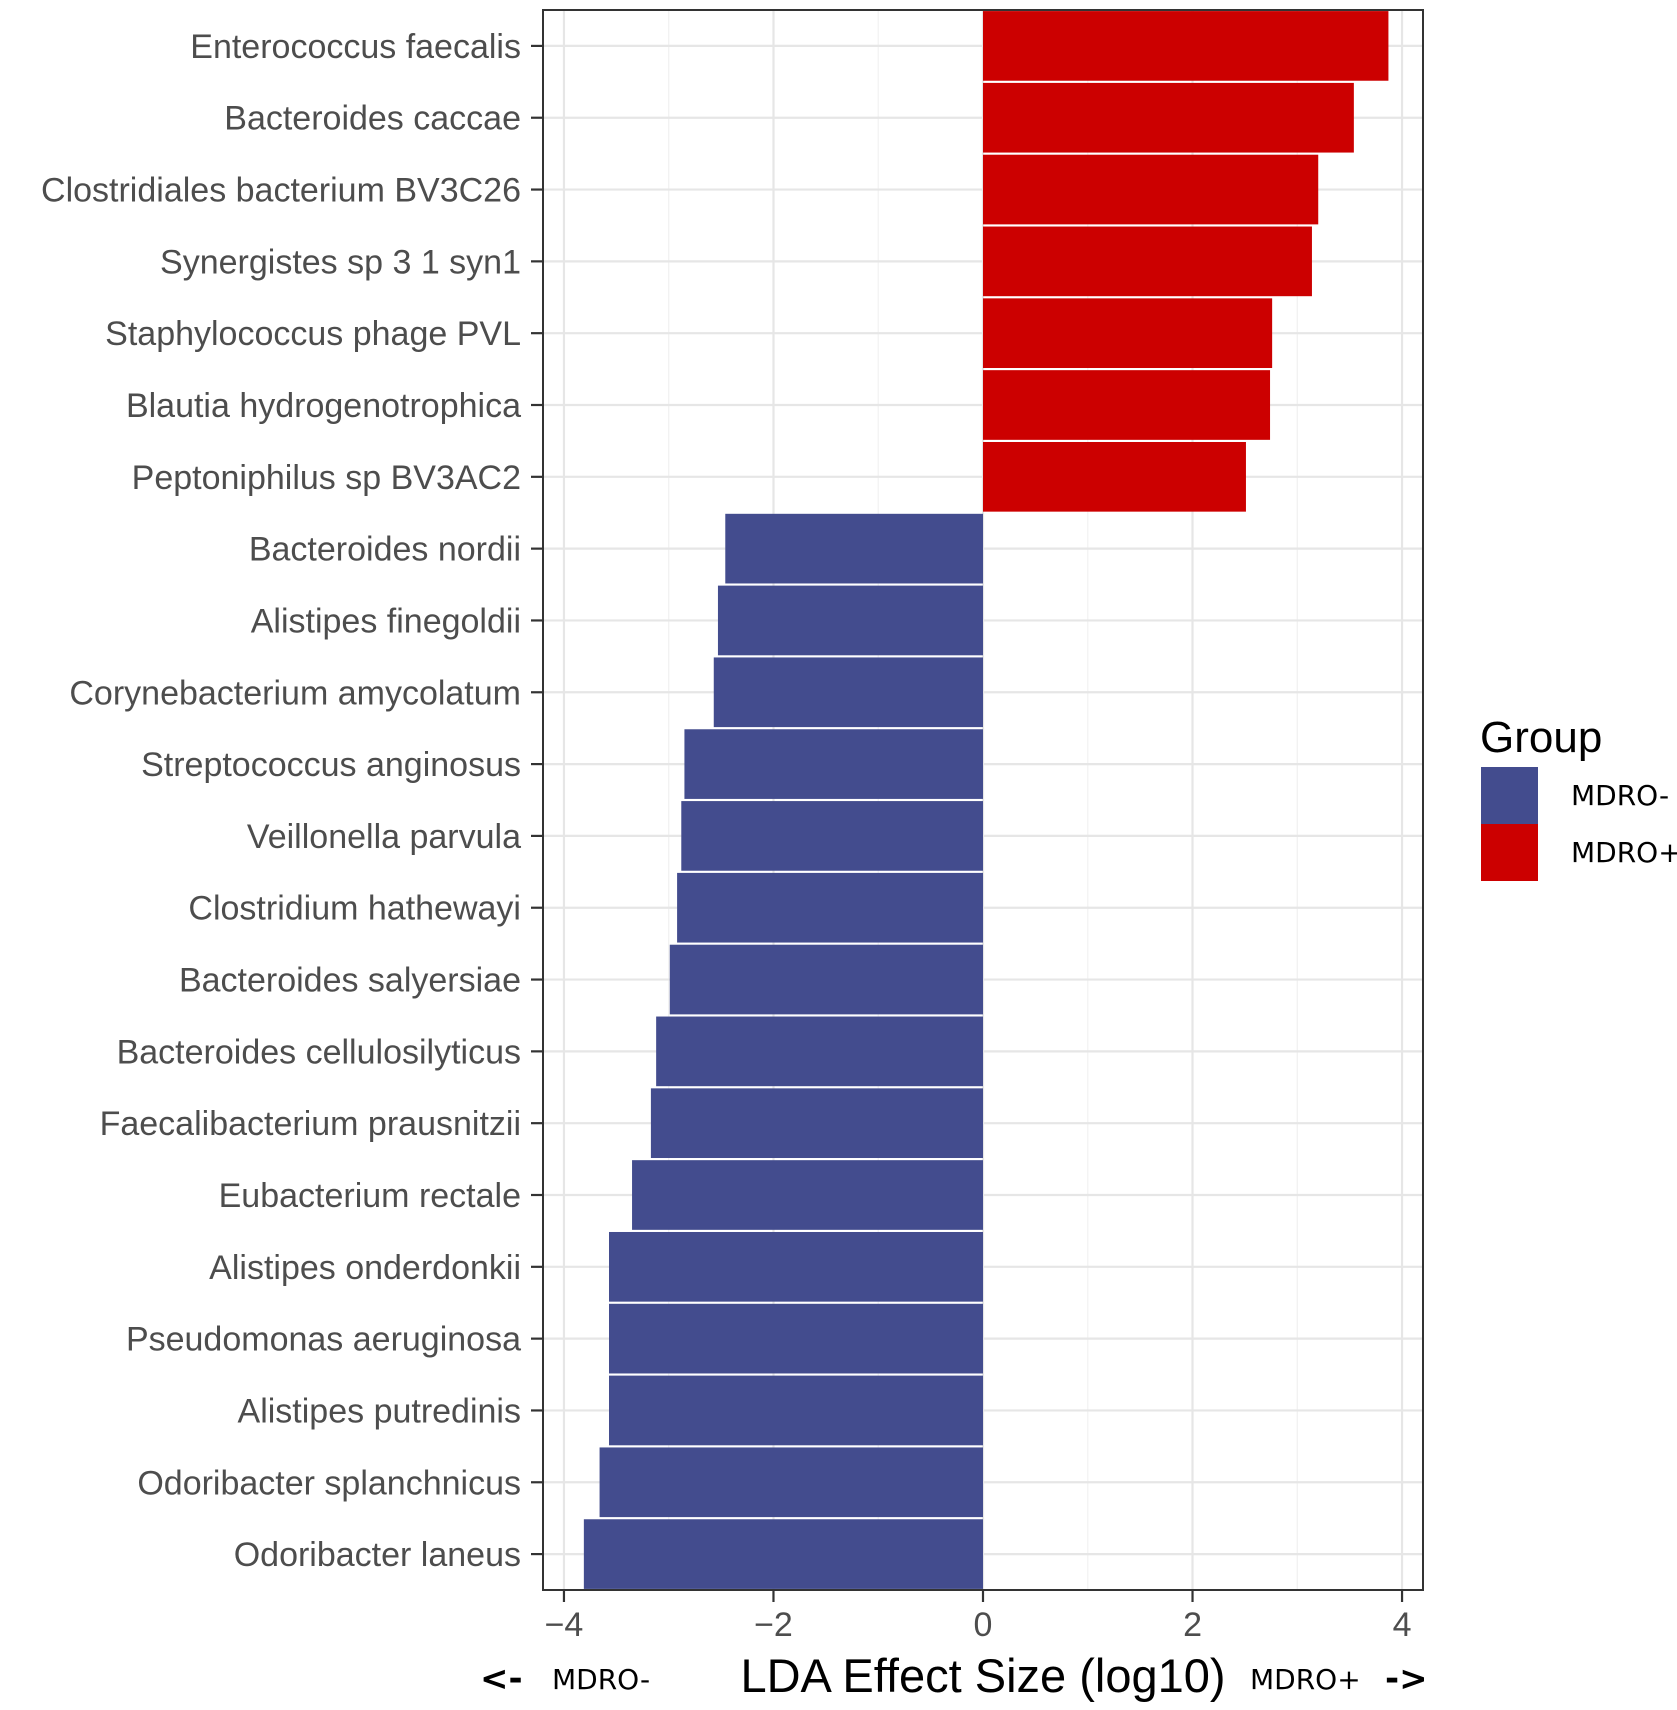 This screenshot has width=1677, height=1710. What do you see at coordinates (1406, 1679) in the screenshot?
I see `right-arrow-label: ->` at bounding box center [1406, 1679].